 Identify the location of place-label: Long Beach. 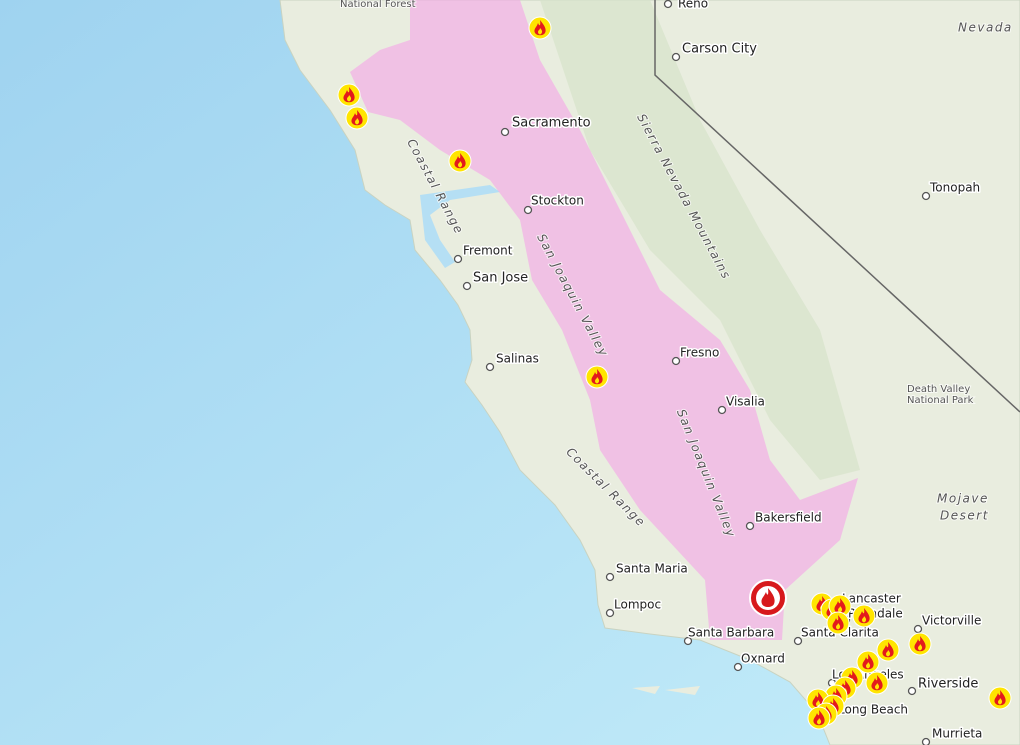
(873, 710).